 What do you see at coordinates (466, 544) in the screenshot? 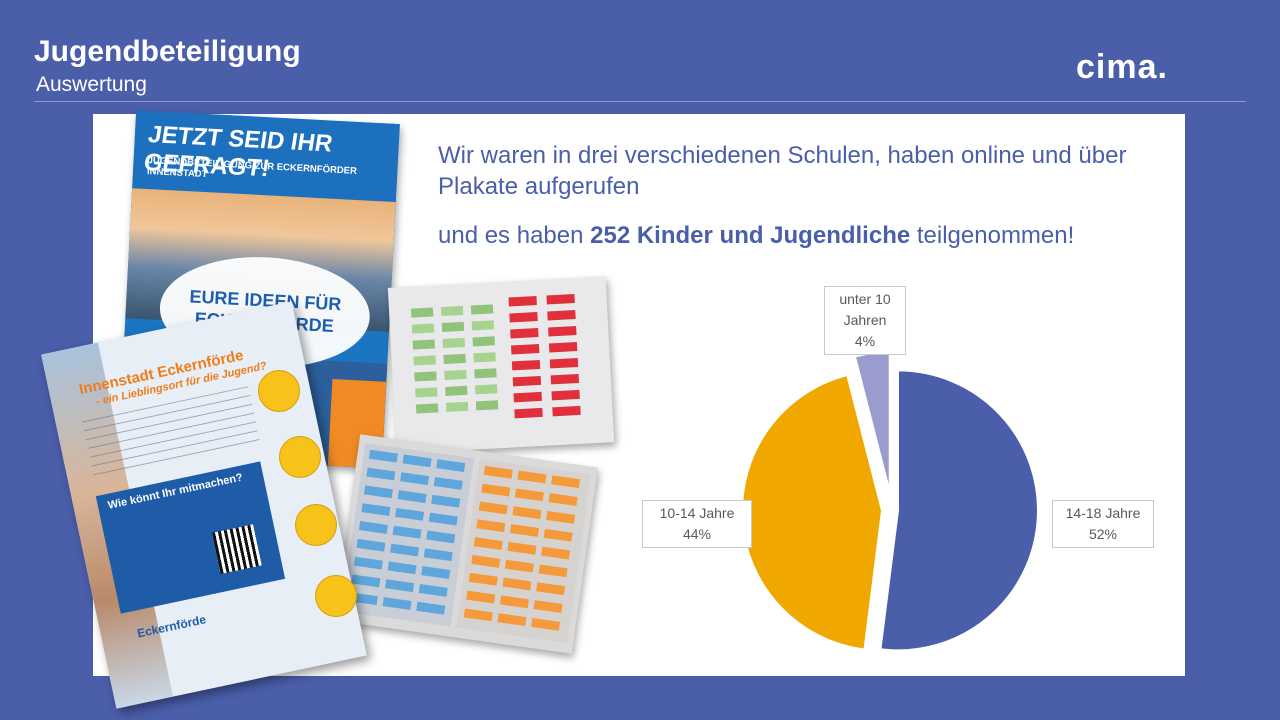
I see `photo-sticky-notes-blue-orange` at bounding box center [466, 544].